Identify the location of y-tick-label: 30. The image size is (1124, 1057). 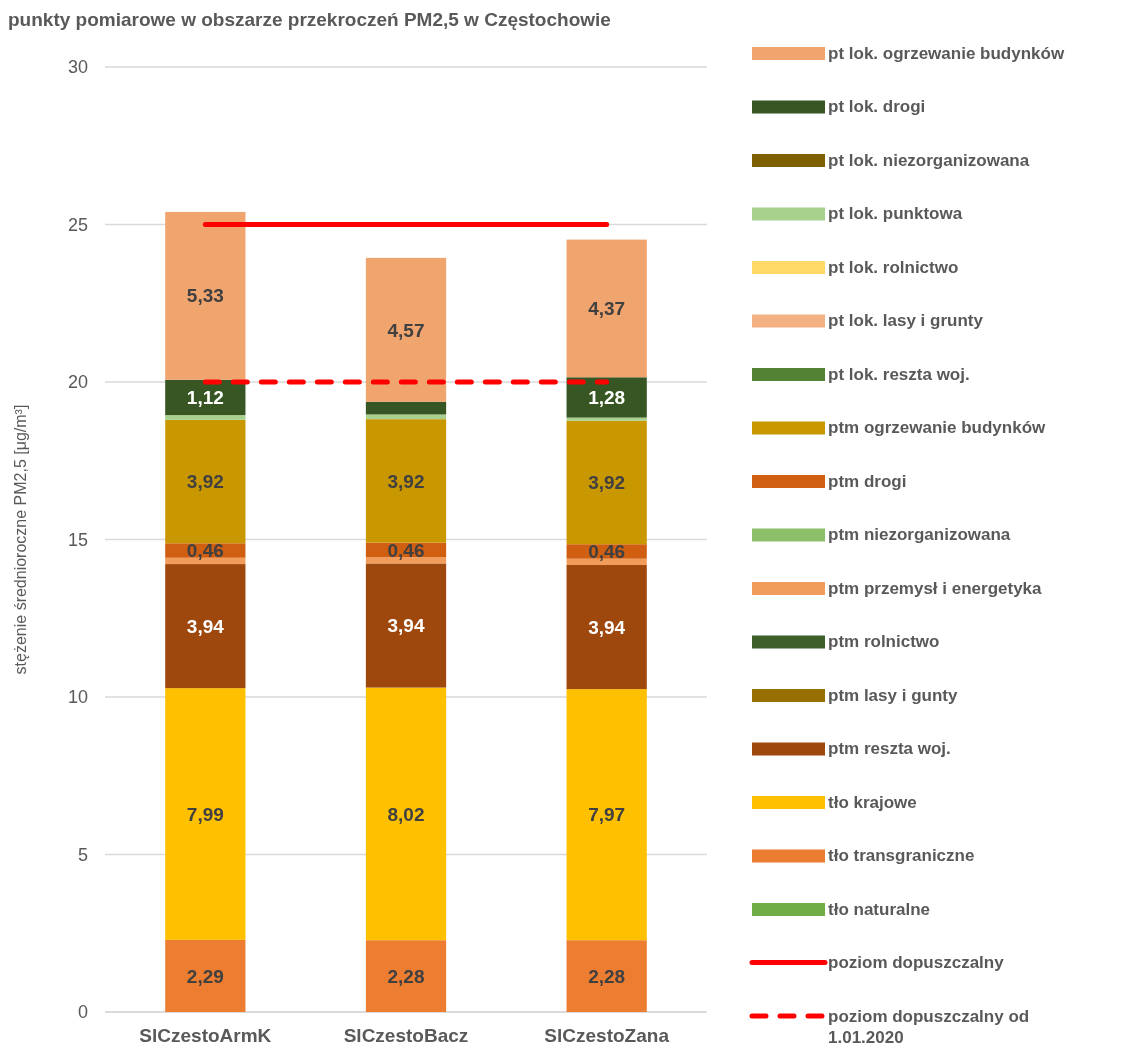
(77, 67).